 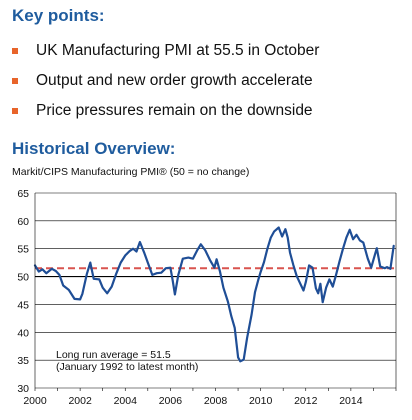 I want to click on key-point-text: Price pressures remain on the downside, so click(x=174, y=110).